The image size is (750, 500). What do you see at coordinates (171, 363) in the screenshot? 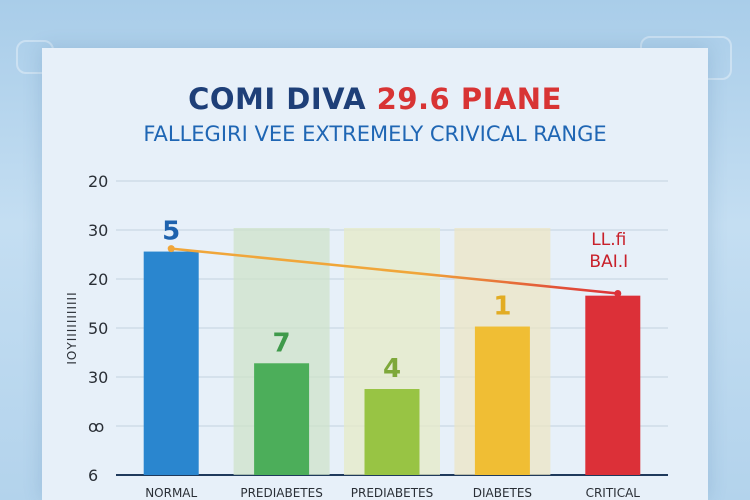
I see `bar-normal` at bounding box center [171, 363].